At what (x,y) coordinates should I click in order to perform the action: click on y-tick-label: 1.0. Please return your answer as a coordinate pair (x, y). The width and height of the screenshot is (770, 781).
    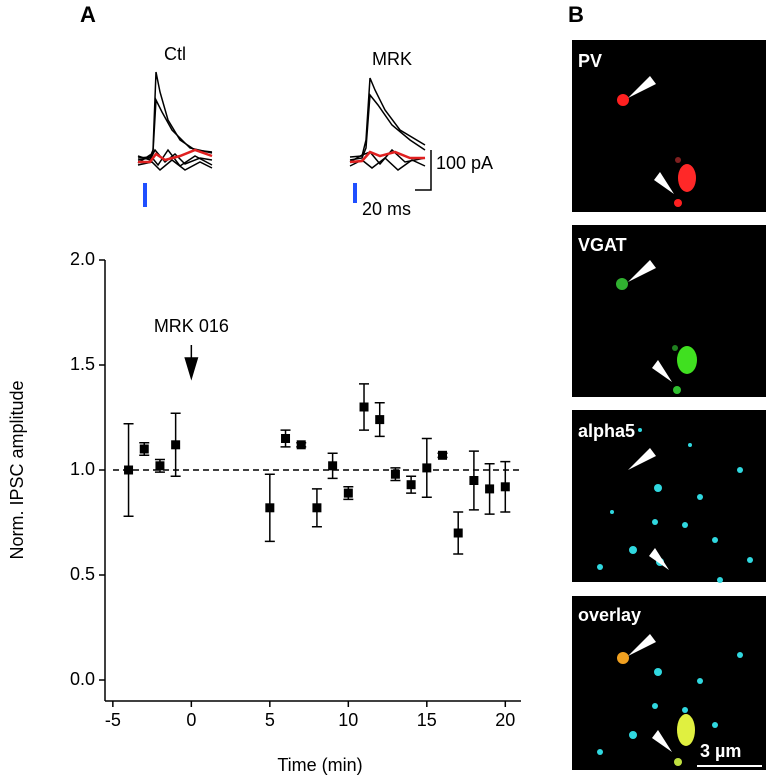
    Looking at the image, I should click on (82, 469).